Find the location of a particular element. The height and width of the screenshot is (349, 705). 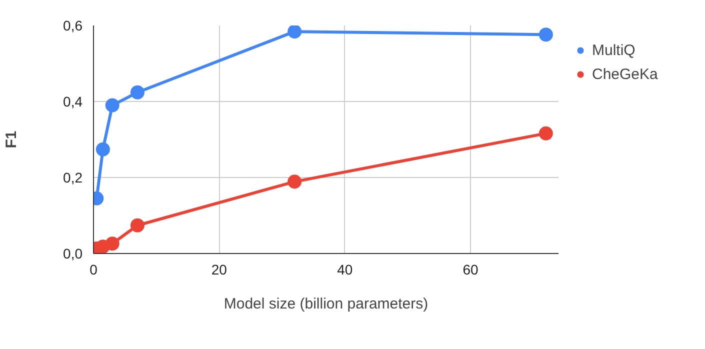

legend-label: CheGeKa is located at coordinates (625, 74).